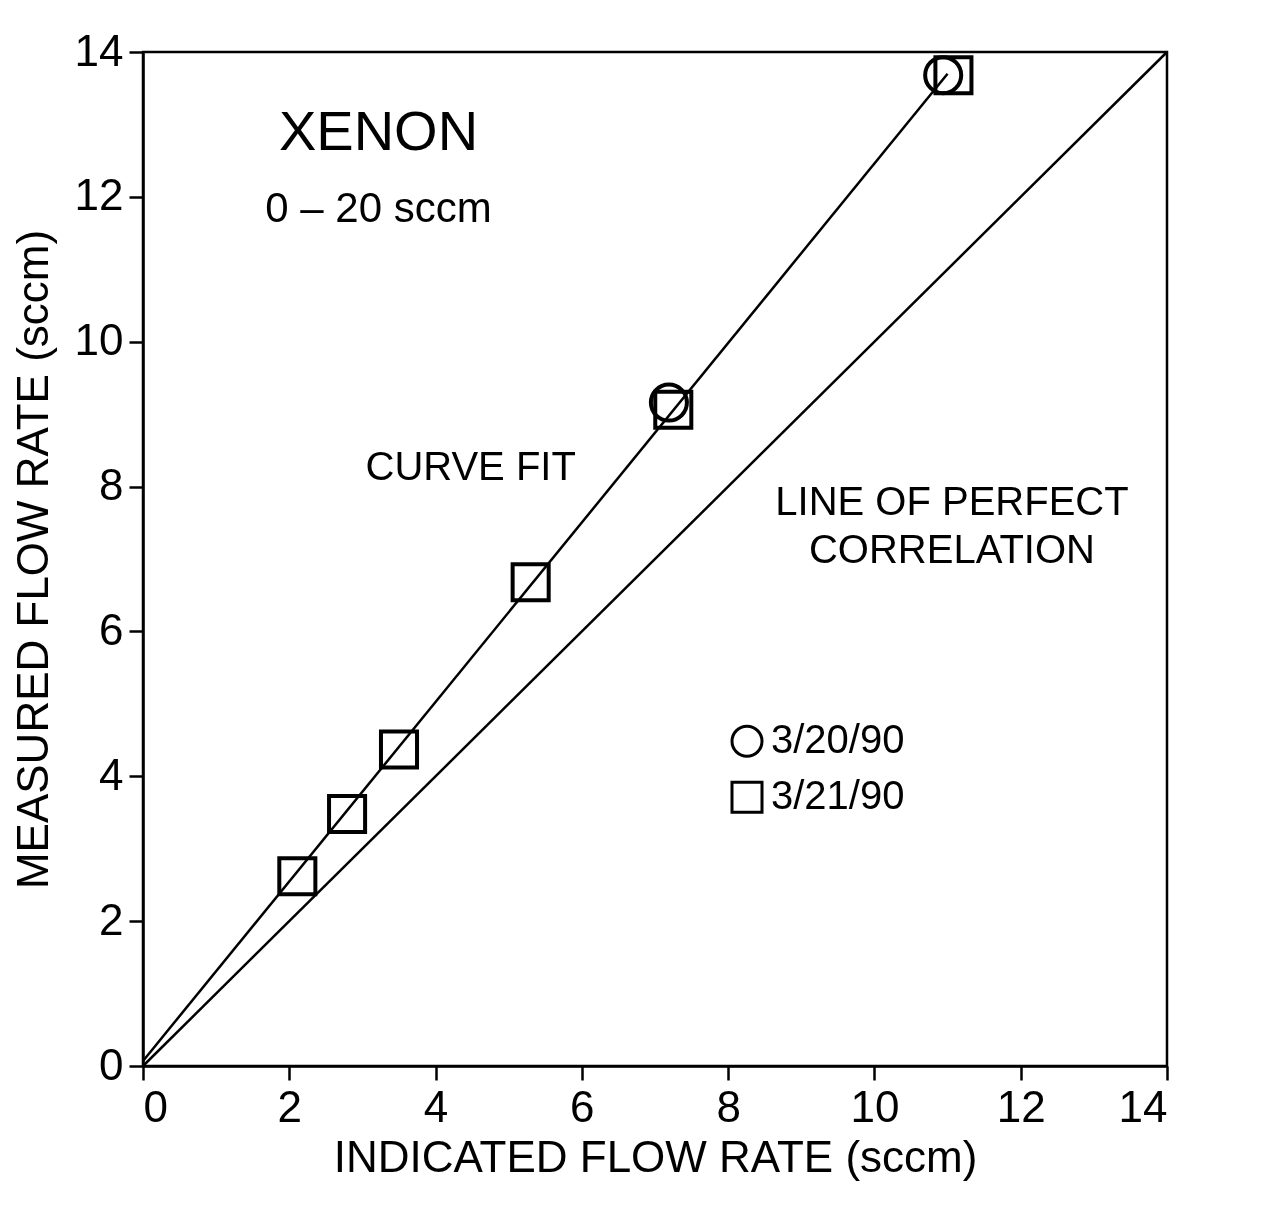 The height and width of the screenshot is (1209, 1265). What do you see at coordinates (378, 131) in the screenshot?
I see `text: XENON` at bounding box center [378, 131].